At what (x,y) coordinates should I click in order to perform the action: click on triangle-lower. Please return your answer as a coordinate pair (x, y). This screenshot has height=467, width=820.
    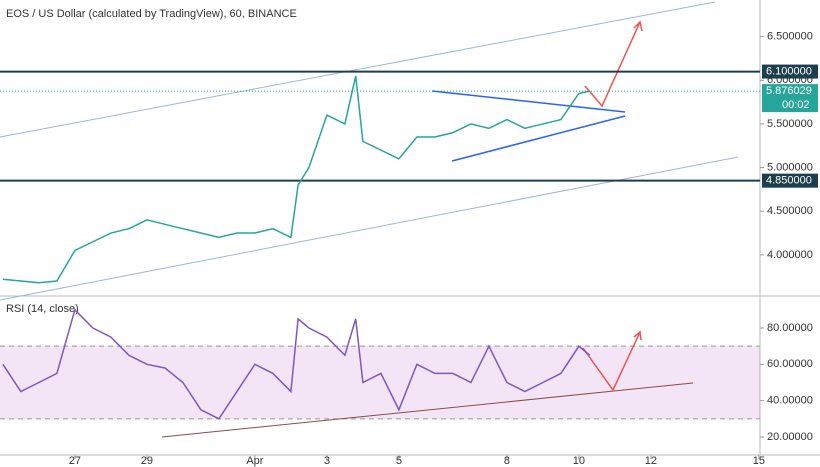
    Looking at the image, I should click on (538, 138).